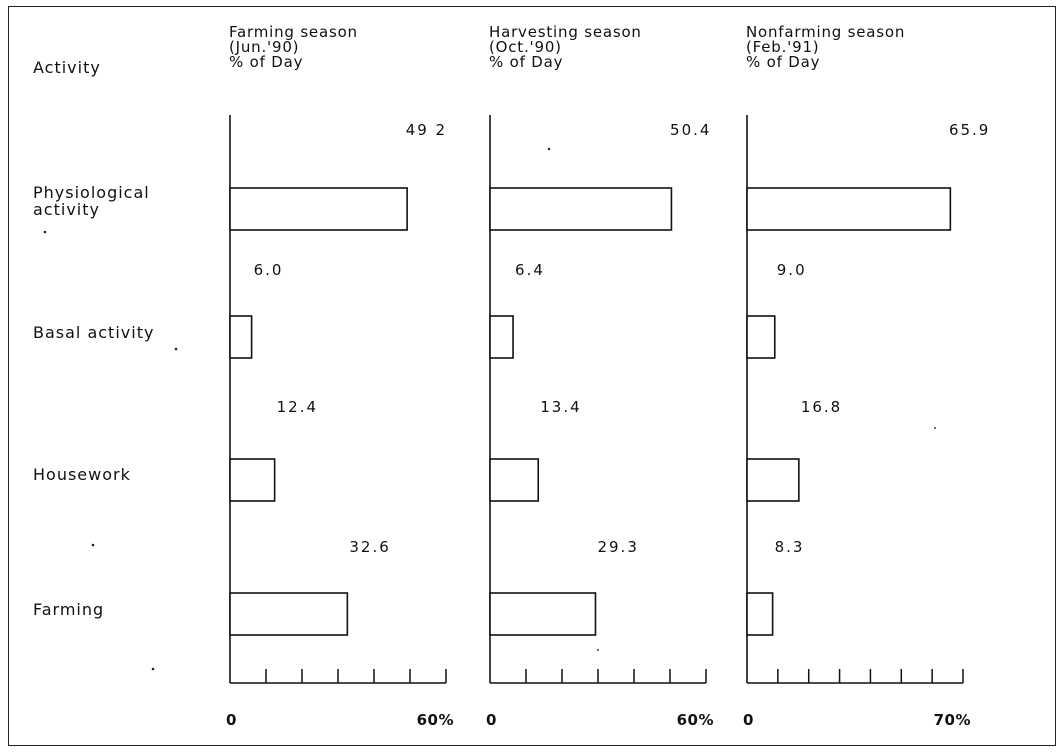 The width and height of the screenshot is (1062, 752). I want to click on panel-2-title-line-1: (Feb.'91), so click(783, 47).